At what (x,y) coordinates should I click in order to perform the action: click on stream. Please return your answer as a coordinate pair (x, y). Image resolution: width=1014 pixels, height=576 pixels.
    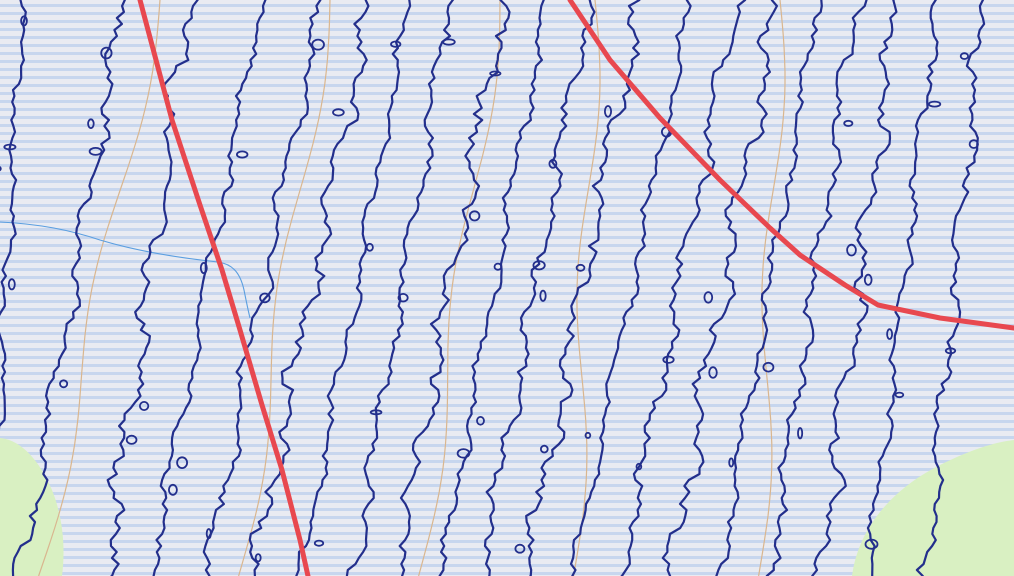
    Looking at the image, I should click on (125, 270).